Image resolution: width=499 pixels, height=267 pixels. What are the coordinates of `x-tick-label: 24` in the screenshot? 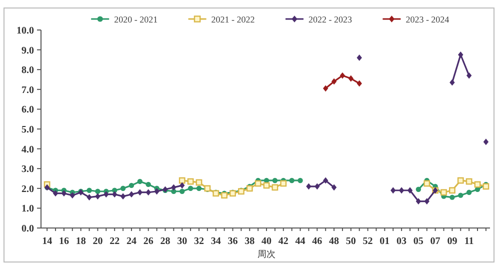 It's located at (131, 241).